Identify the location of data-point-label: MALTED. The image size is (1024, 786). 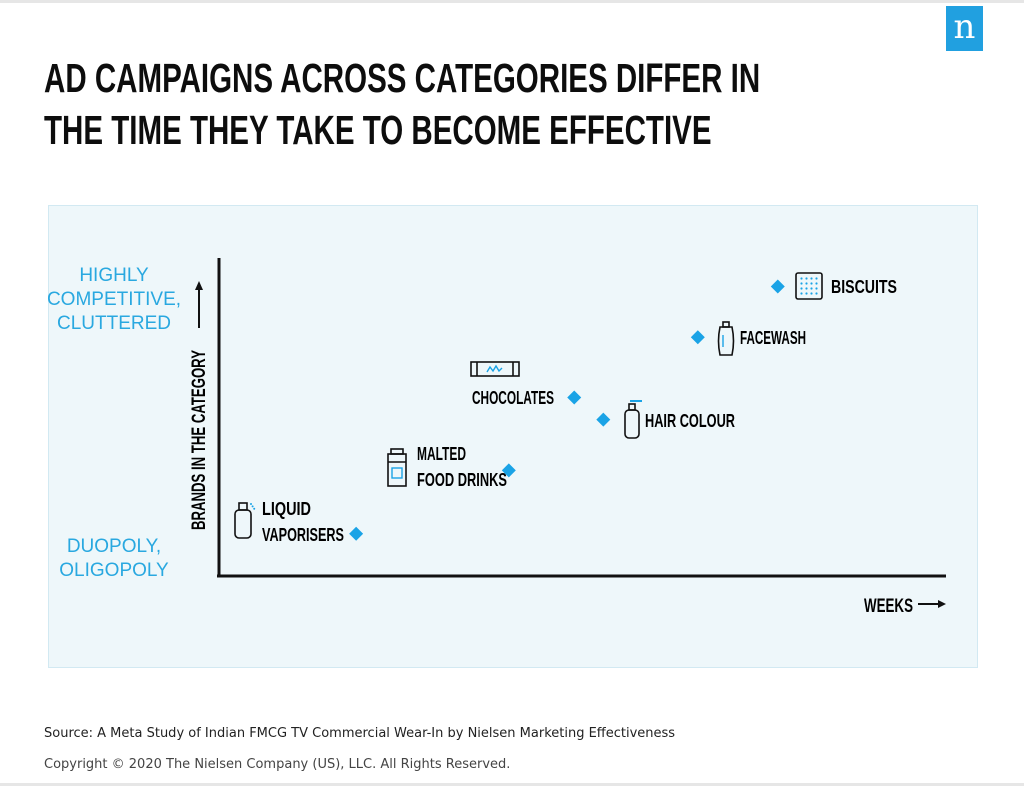
(441, 454).